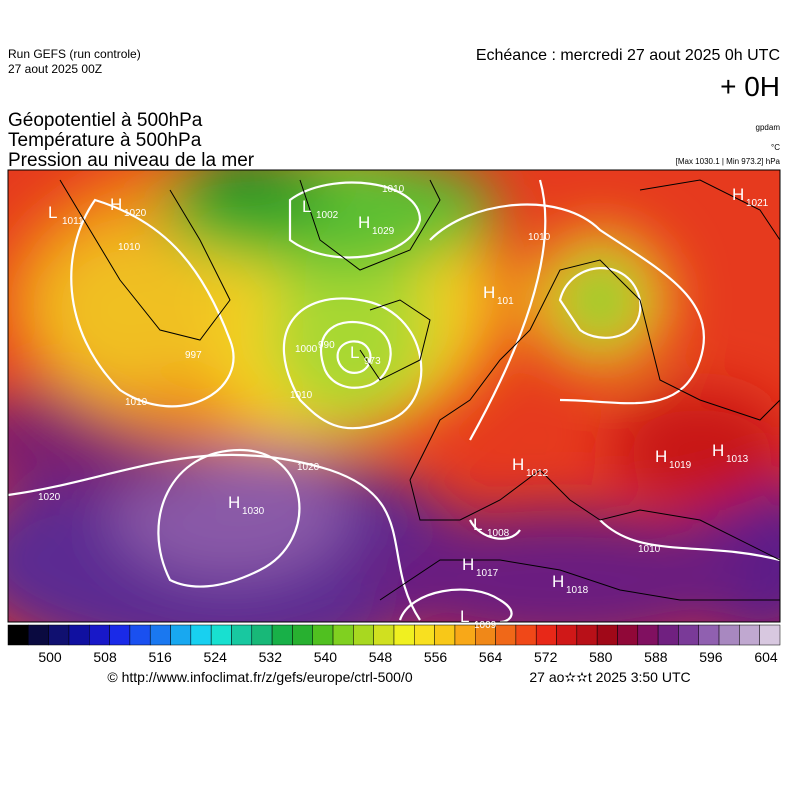 Image resolution: width=788 pixels, height=794 pixels. Describe the element at coordinates (253, 511) in the screenshot. I see `center-value: 1030` at that location.